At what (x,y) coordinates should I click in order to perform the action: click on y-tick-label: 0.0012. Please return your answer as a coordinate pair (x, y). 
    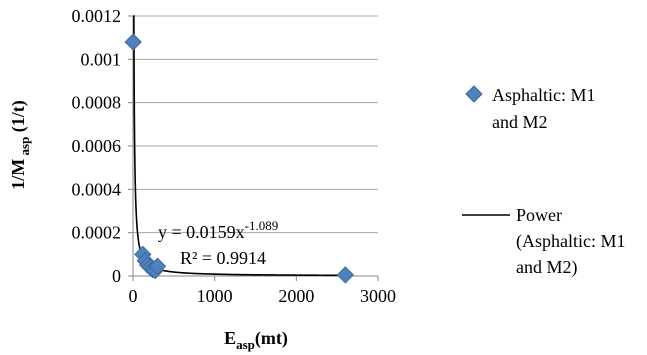
    Looking at the image, I should click on (97, 16).